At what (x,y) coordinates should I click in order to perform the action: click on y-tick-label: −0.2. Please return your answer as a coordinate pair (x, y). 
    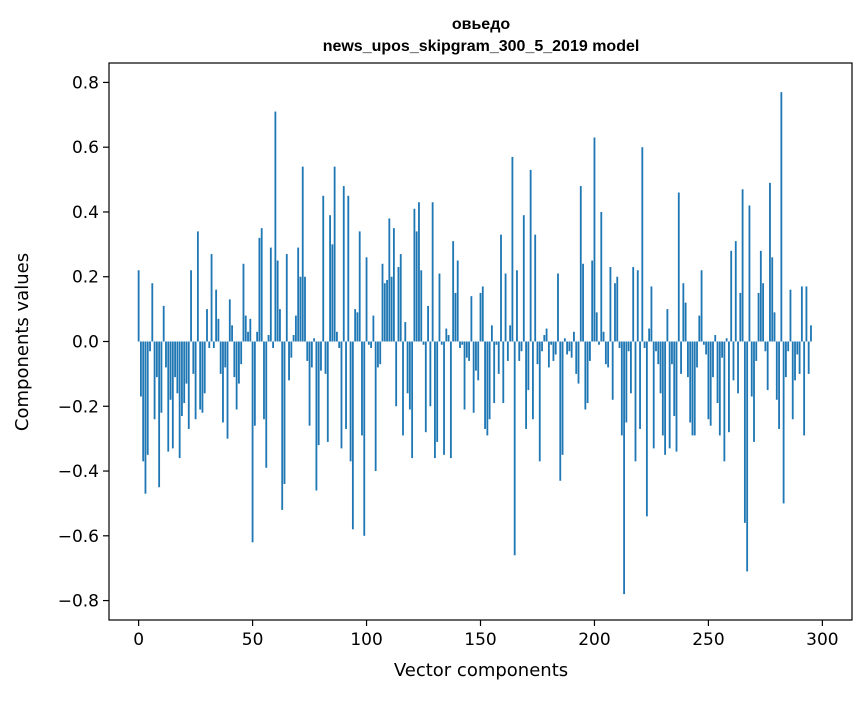
    Looking at the image, I should click on (78, 407).